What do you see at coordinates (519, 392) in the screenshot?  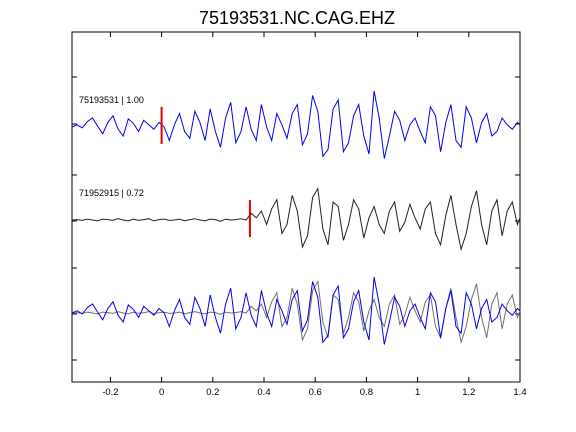 I see `x-tick-label: 1.4` at bounding box center [519, 392].